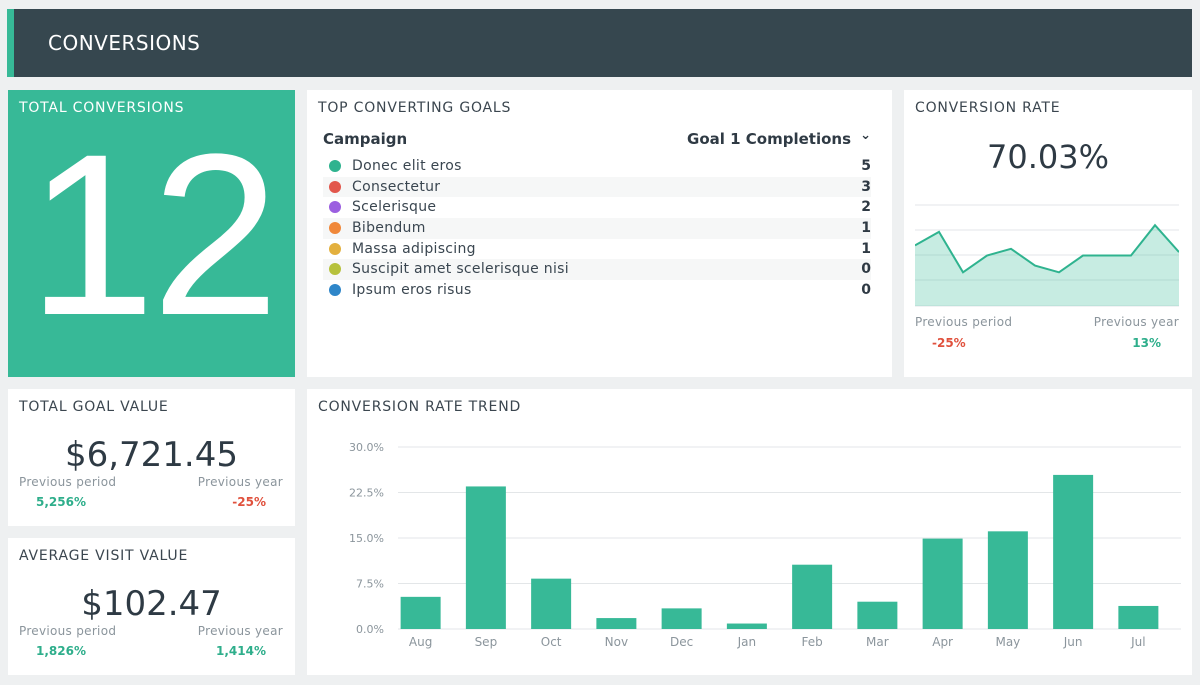 The height and width of the screenshot is (685, 1200). I want to click on x-tick-label: May, so click(1007, 642).